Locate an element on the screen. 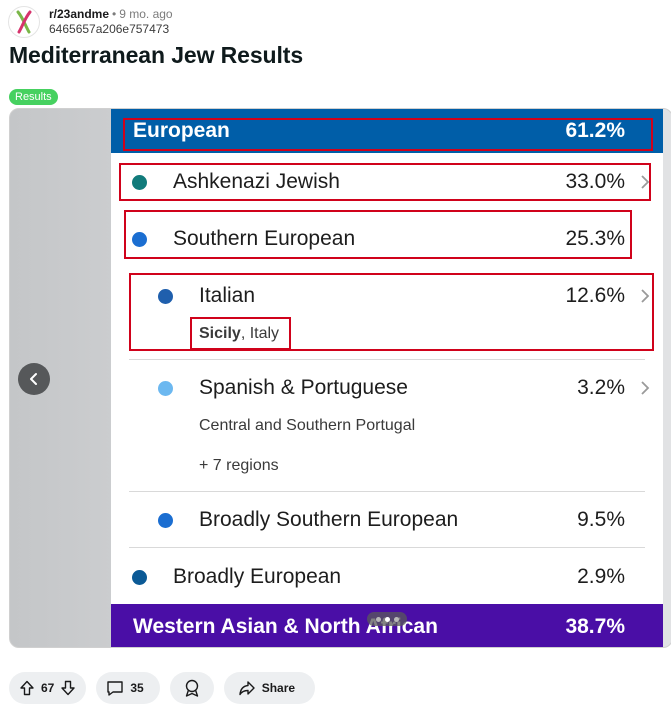 The width and height of the screenshot is (671, 706). subreddit-avatar is located at coordinates (24, 22).